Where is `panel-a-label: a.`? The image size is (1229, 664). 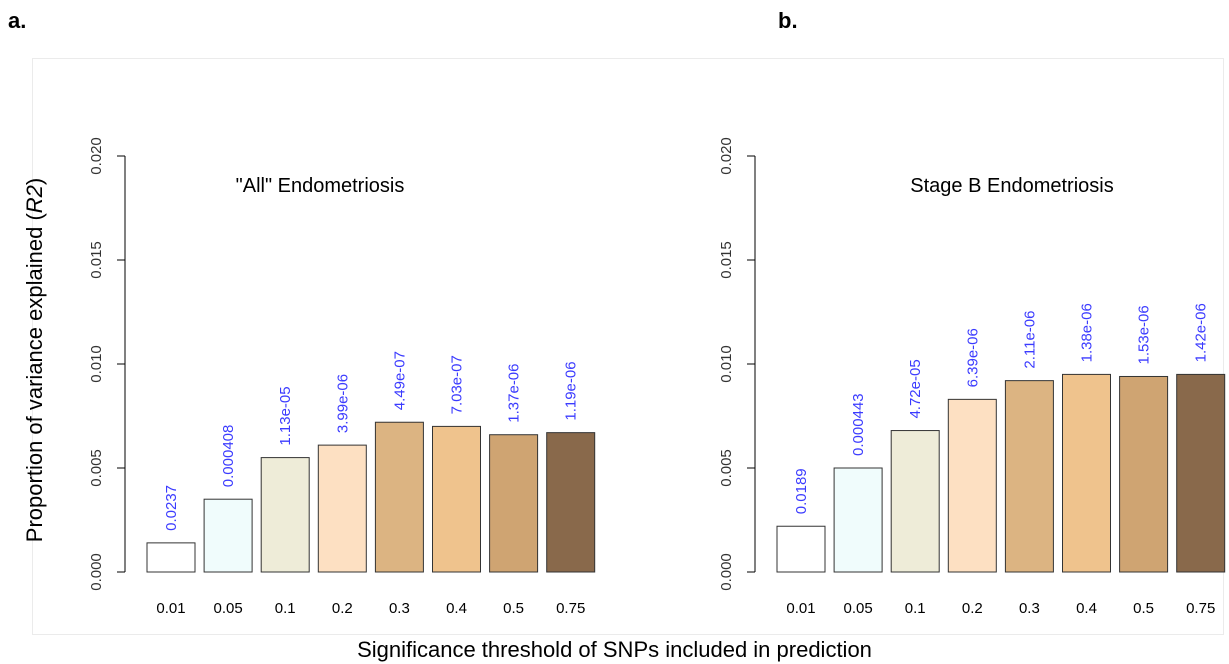
panel-a-label: a. is located at coordinates (17, 20).